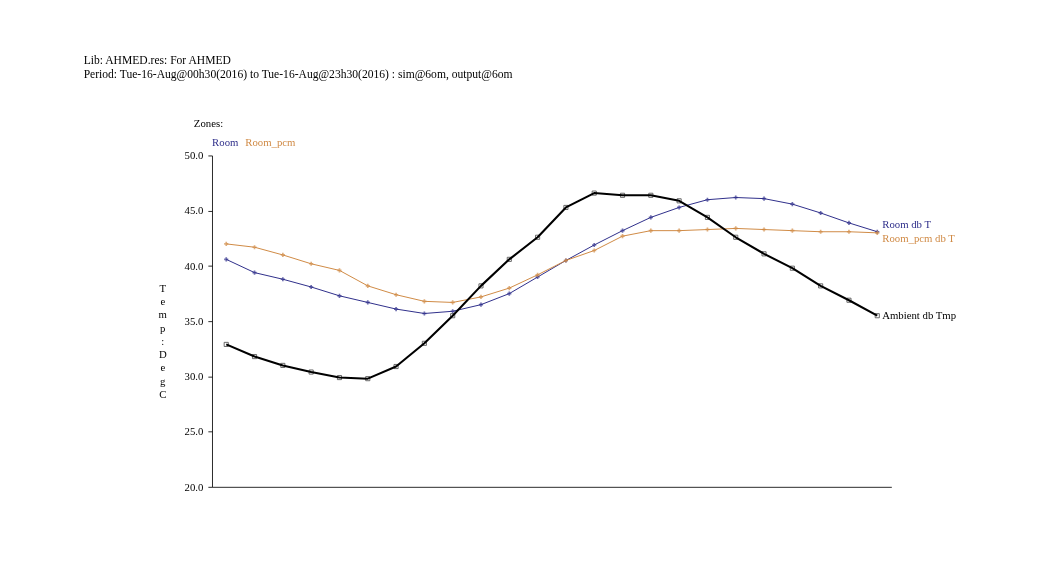 The height and width of the screenshot is (568, 1048). What do you see at coordinates (907, 223) in the screenshot?
I see `series-label: Room db T` at bounding box center [907, 223].